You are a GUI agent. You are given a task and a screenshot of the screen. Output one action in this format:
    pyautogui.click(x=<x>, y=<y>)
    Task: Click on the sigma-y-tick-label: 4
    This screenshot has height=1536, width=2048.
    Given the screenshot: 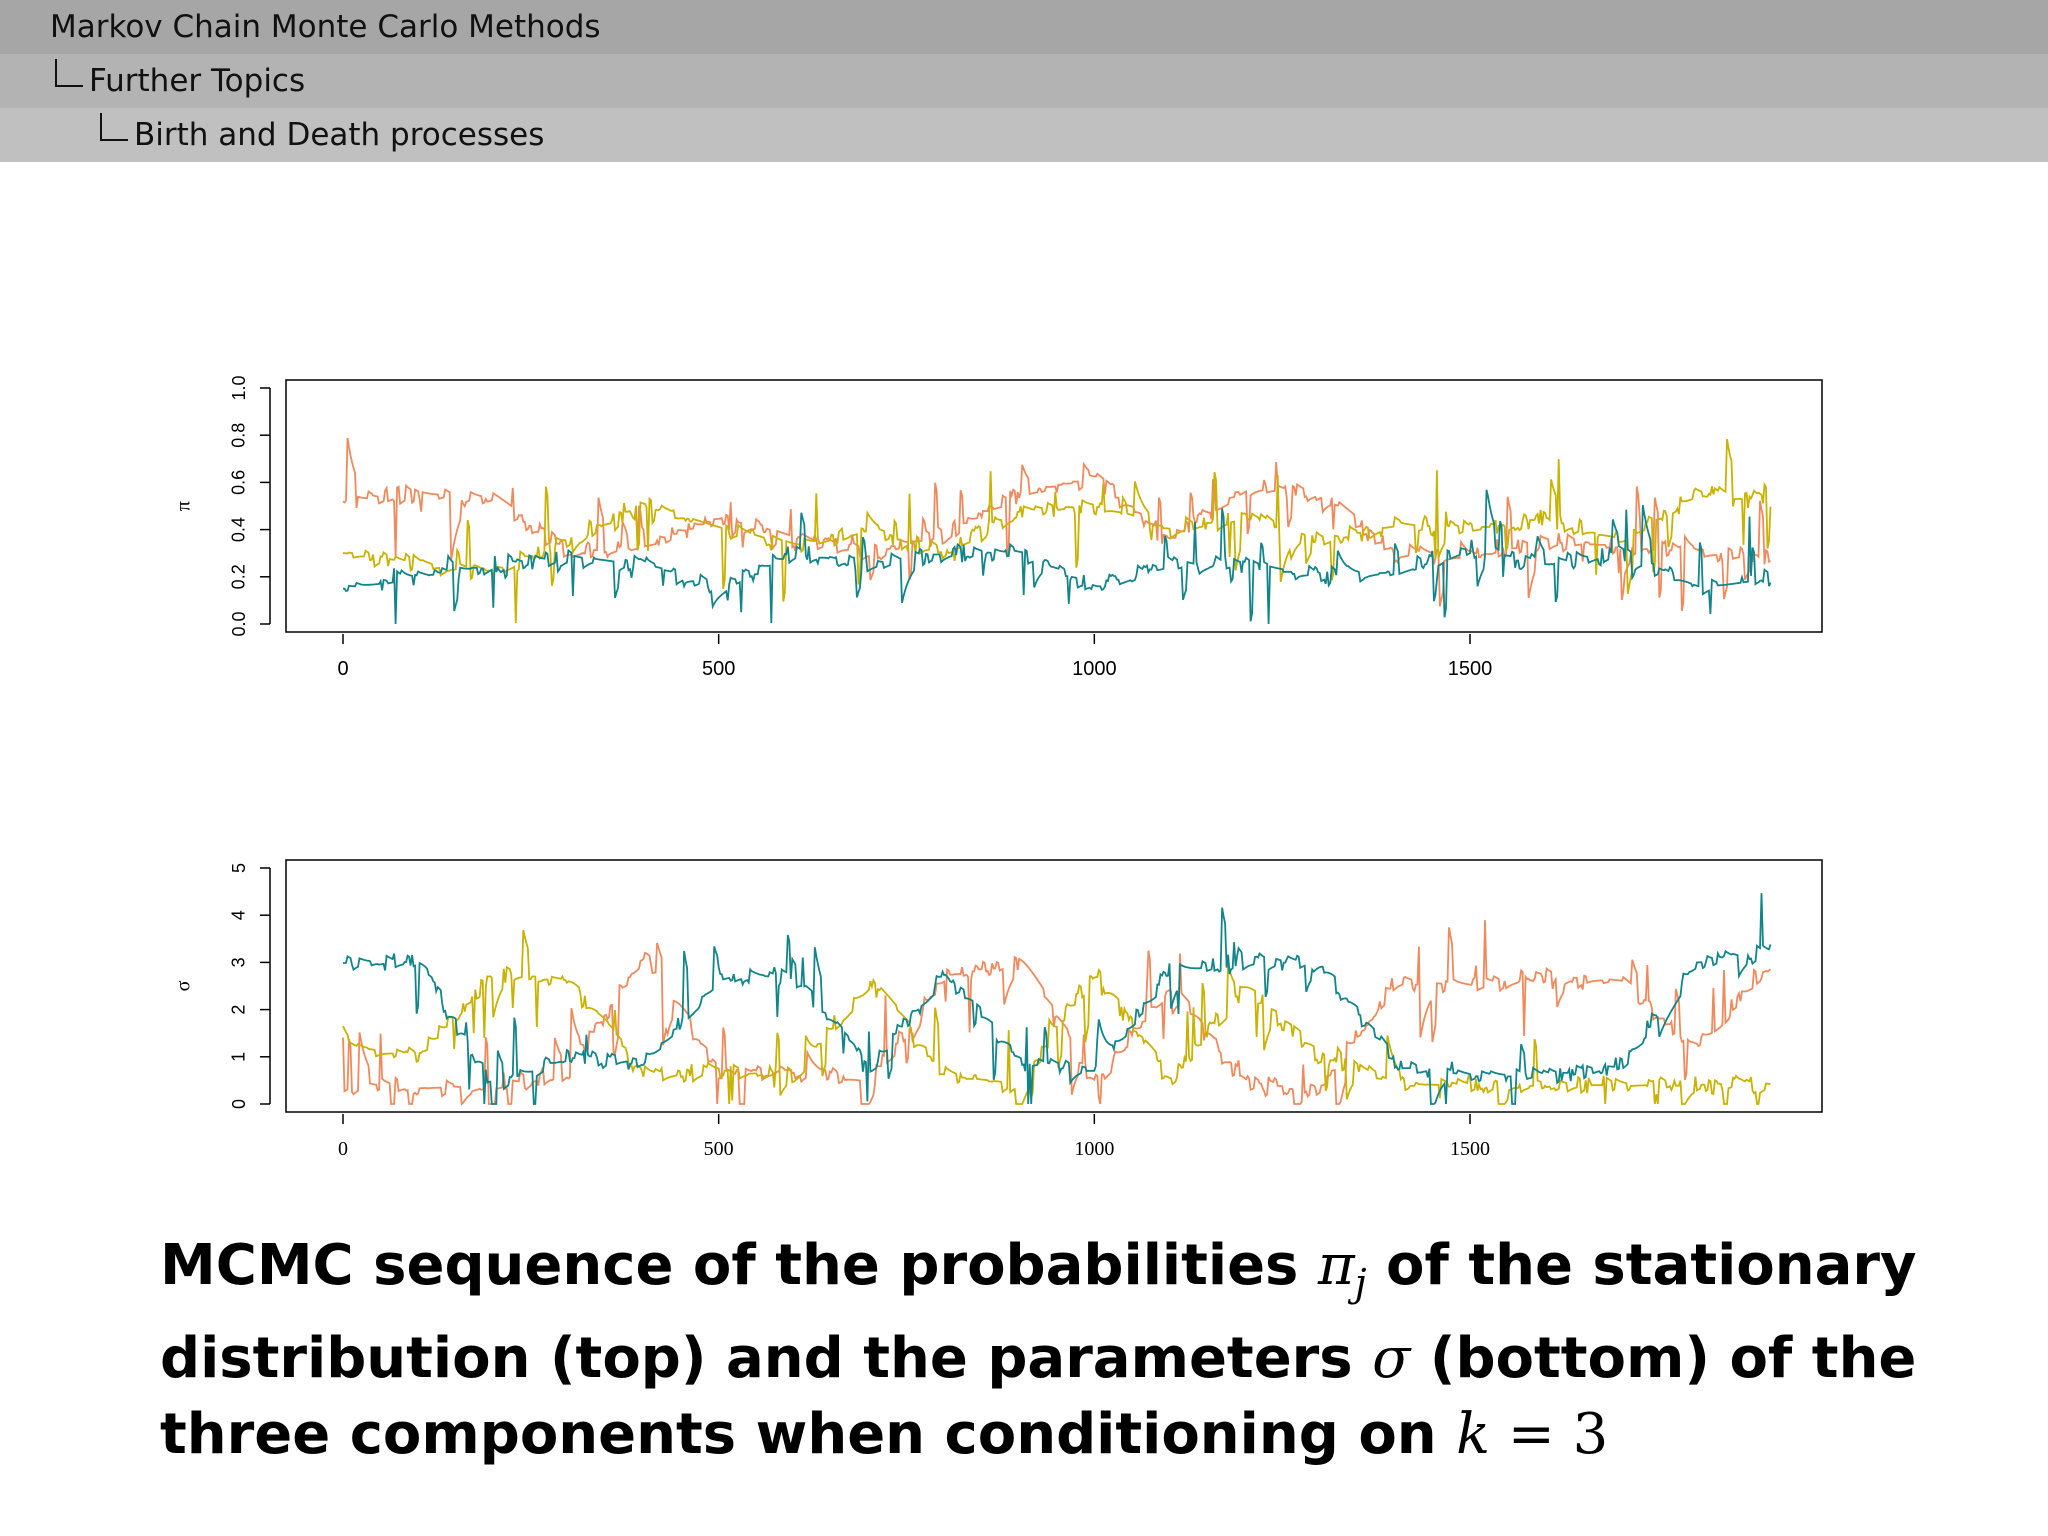 What is the action you would take?
    pyautogui.click(x=239, y=915)
    